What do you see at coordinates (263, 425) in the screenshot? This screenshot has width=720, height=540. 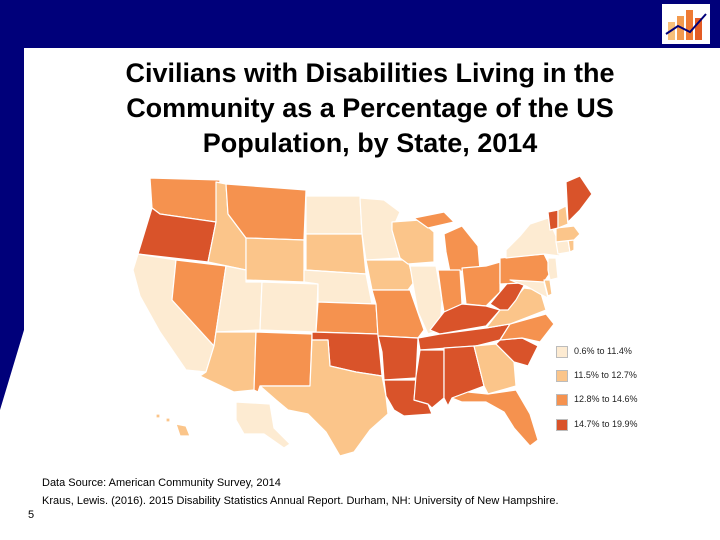 I see `state-alaska` at bounding box center [263, 425].